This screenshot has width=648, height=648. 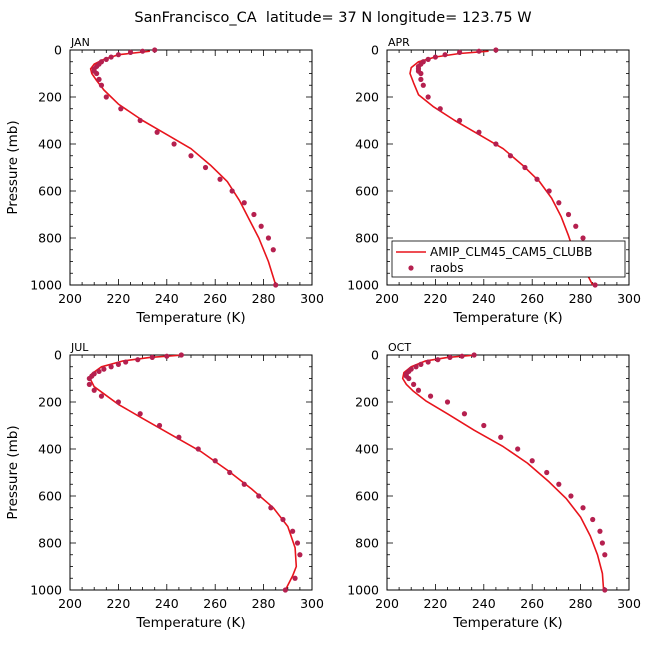 I want to click on plot-frame, so click(x=191, y=472).